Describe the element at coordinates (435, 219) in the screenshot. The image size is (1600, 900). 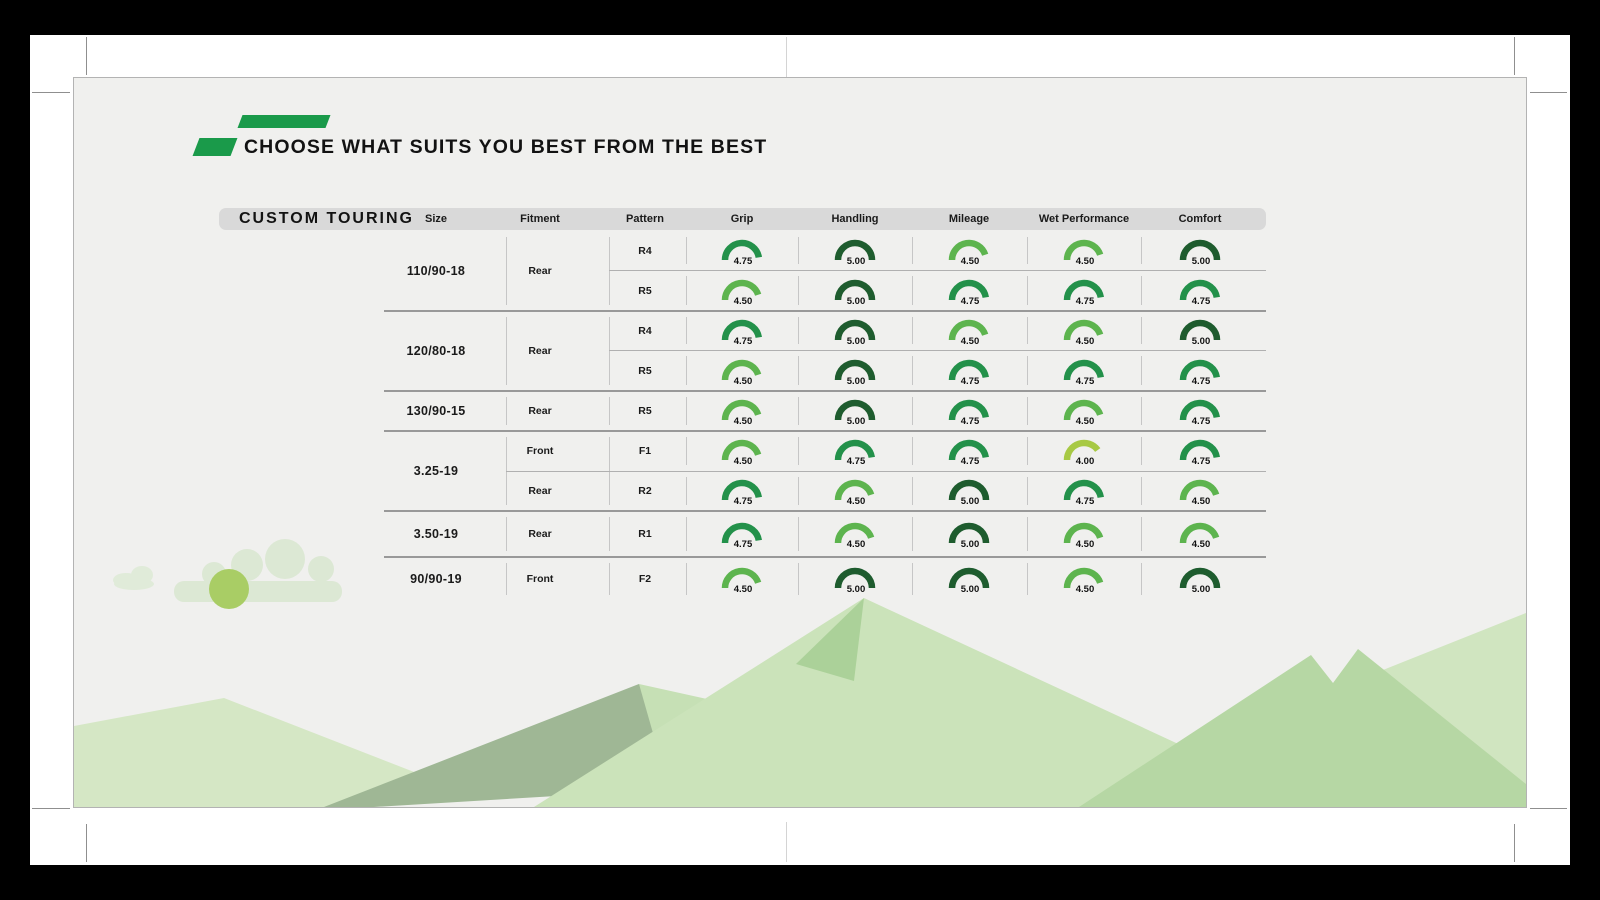
I see `column-header-size: Size` at that location.